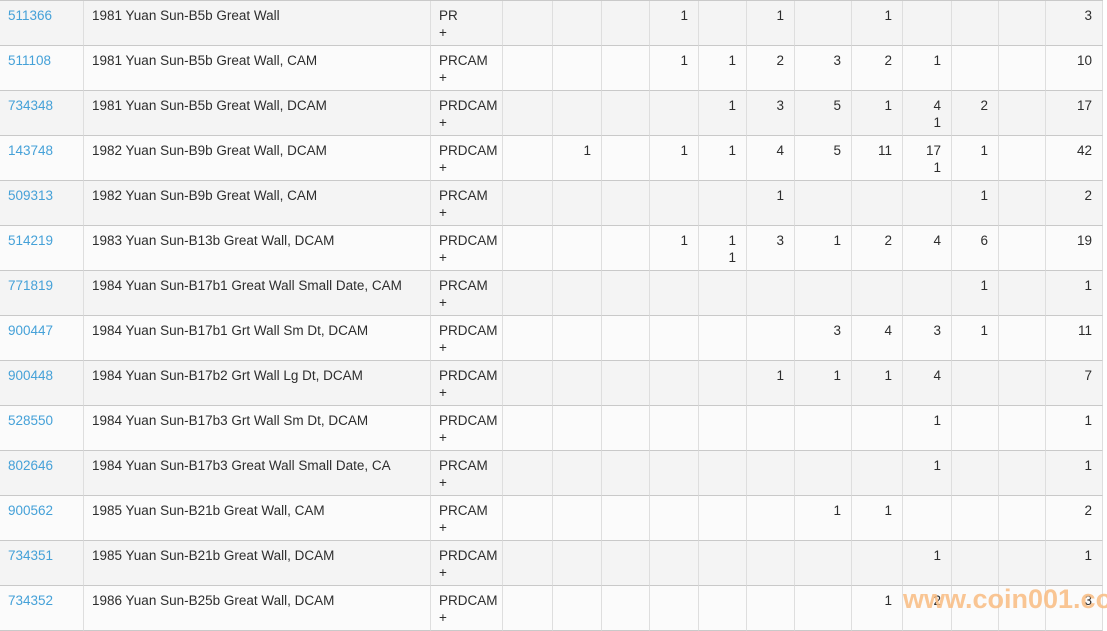 This screenshot has width=1107, height=631. Describe the element at coordinates (42, 113) in the screenshot. I see `coin-id-cell: 734348` at that location.